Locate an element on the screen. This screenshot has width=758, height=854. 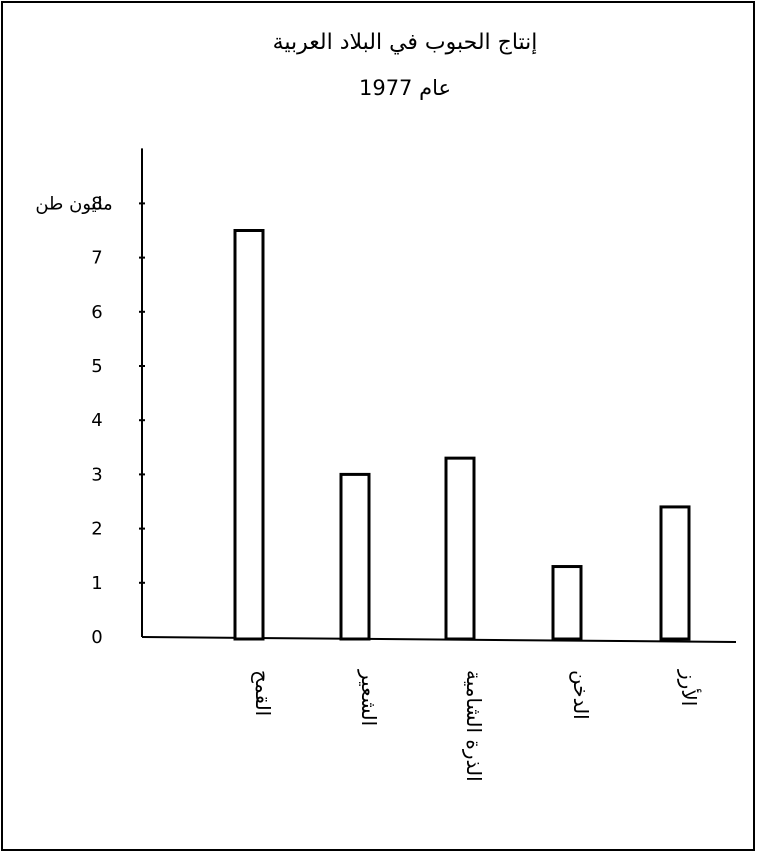
y-tick-label: 1 is located at coordinates (96, 583).